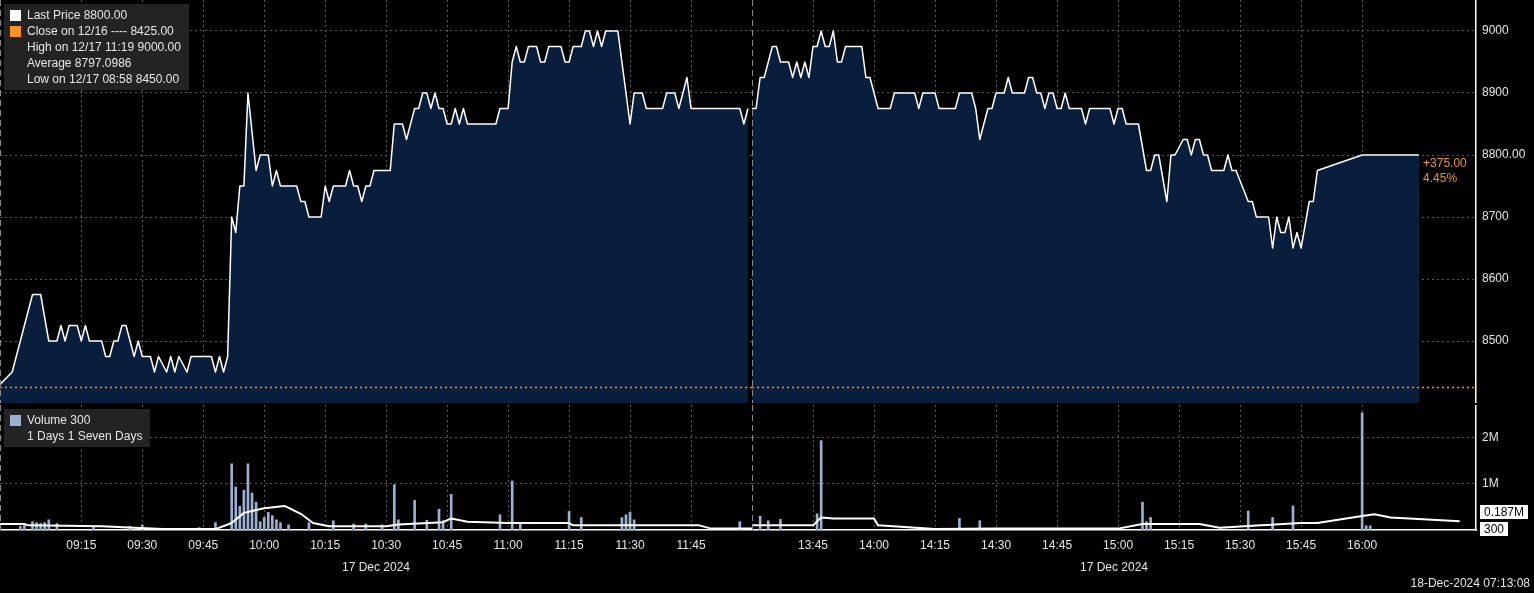 Image resolution: width=1534 pixels, height=593 pixels. Describe the element at coordinates (508, 544) in the screenshot. I see `x-tick-label: 11:00` at that location.